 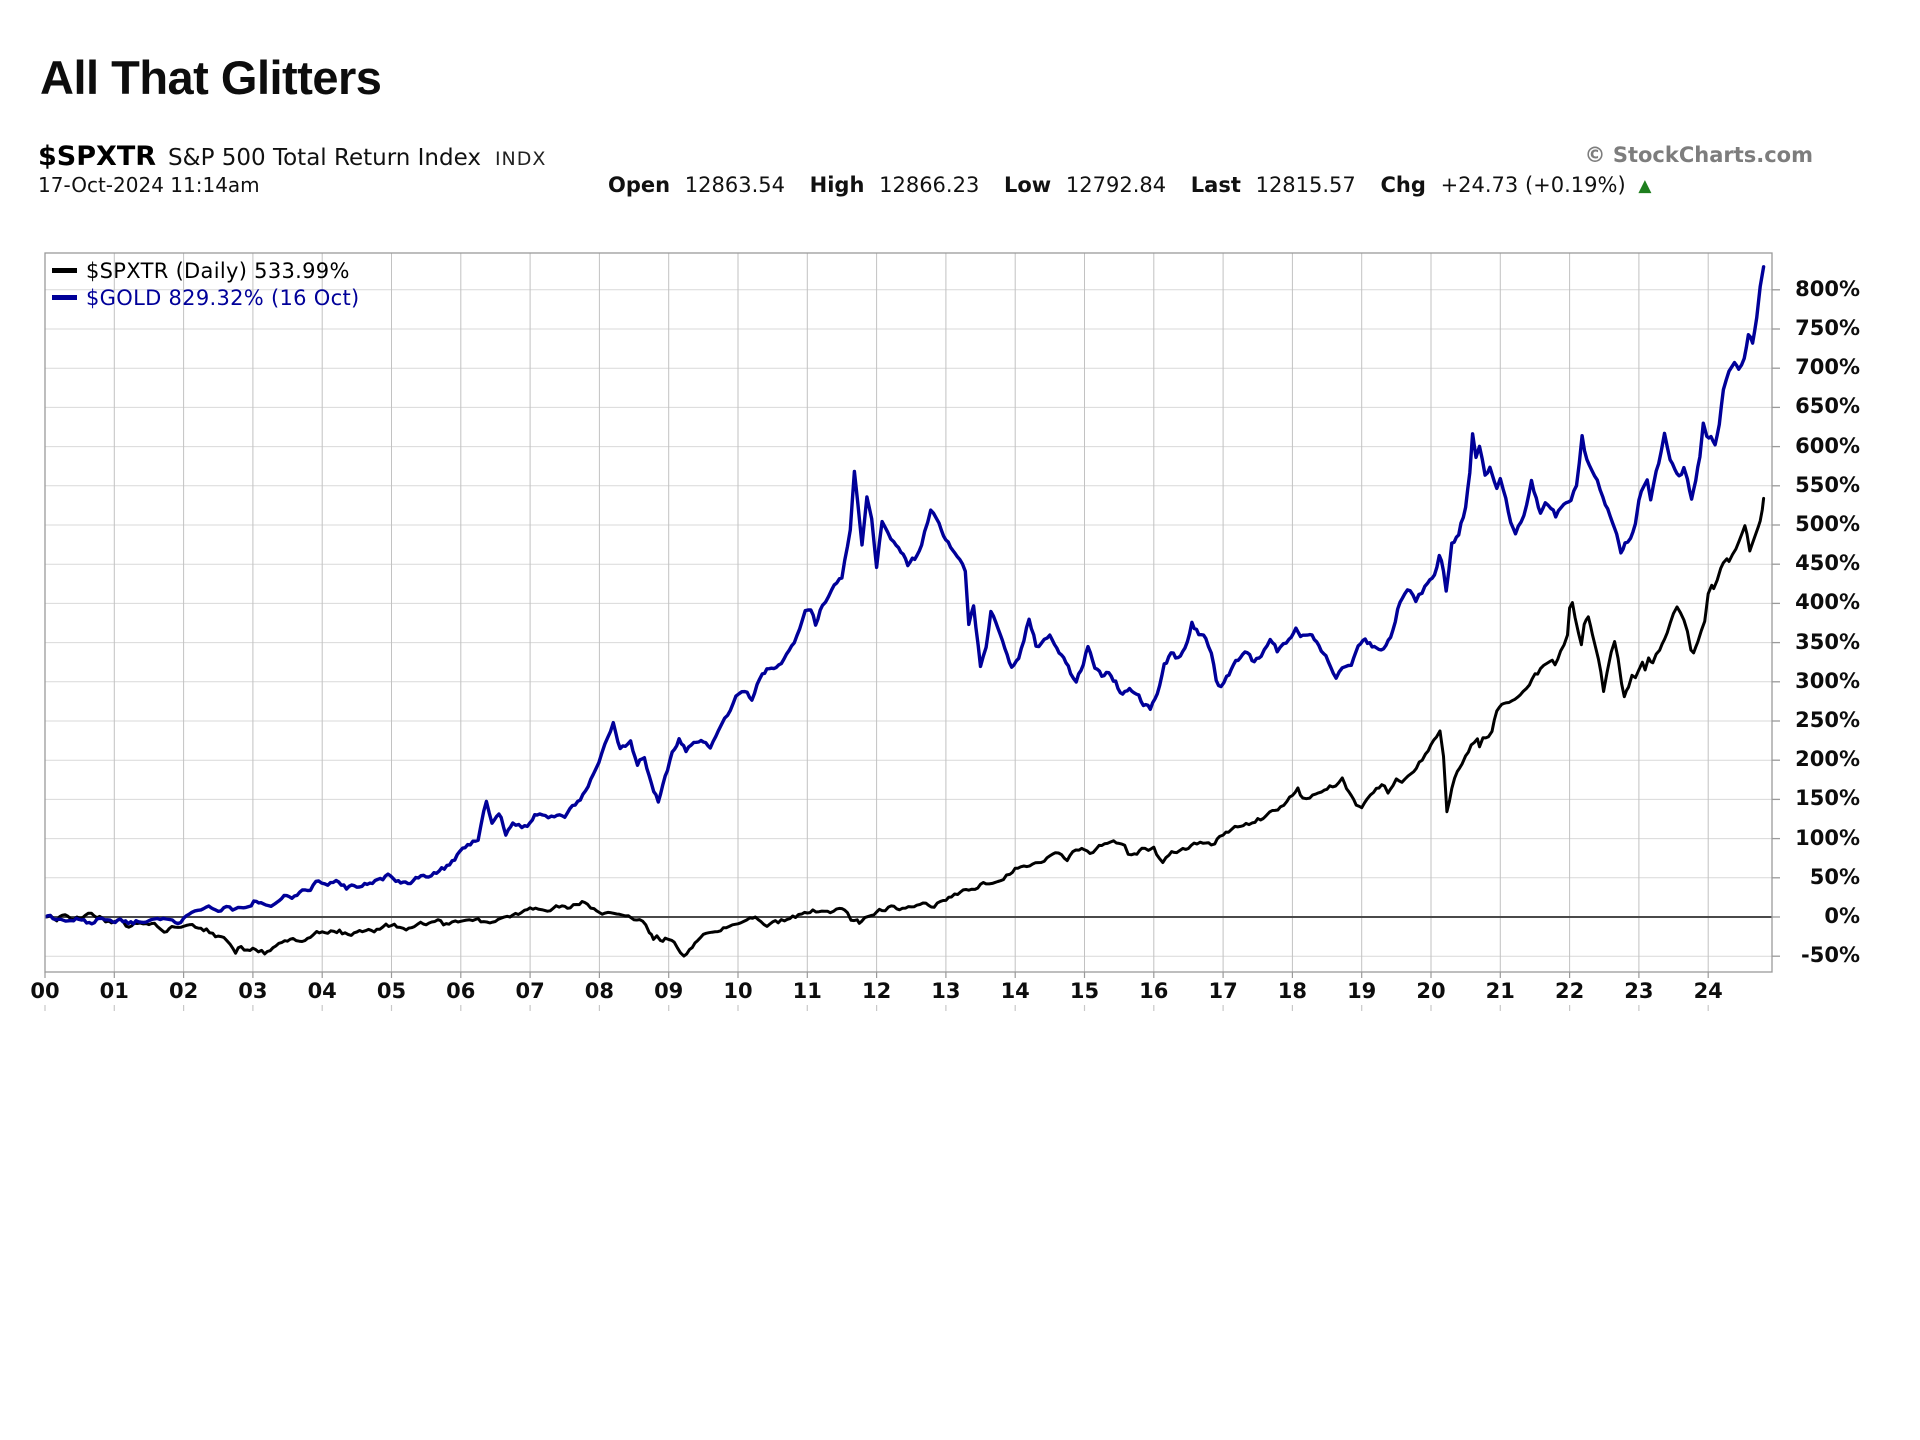 I want to click on x-axis-label: 07, so click(x=530, y=991).